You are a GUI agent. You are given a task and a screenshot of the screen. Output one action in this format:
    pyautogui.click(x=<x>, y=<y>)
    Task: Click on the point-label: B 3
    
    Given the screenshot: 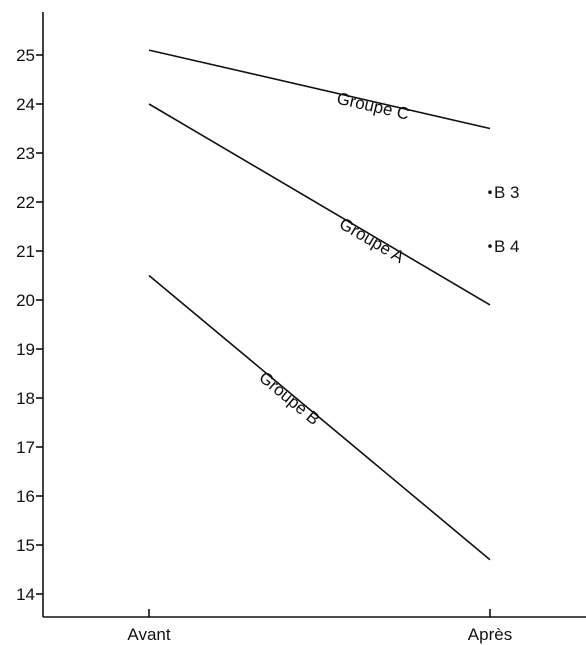 What is the action you would take?
    pyautogui.click(x=507, y=192)
    